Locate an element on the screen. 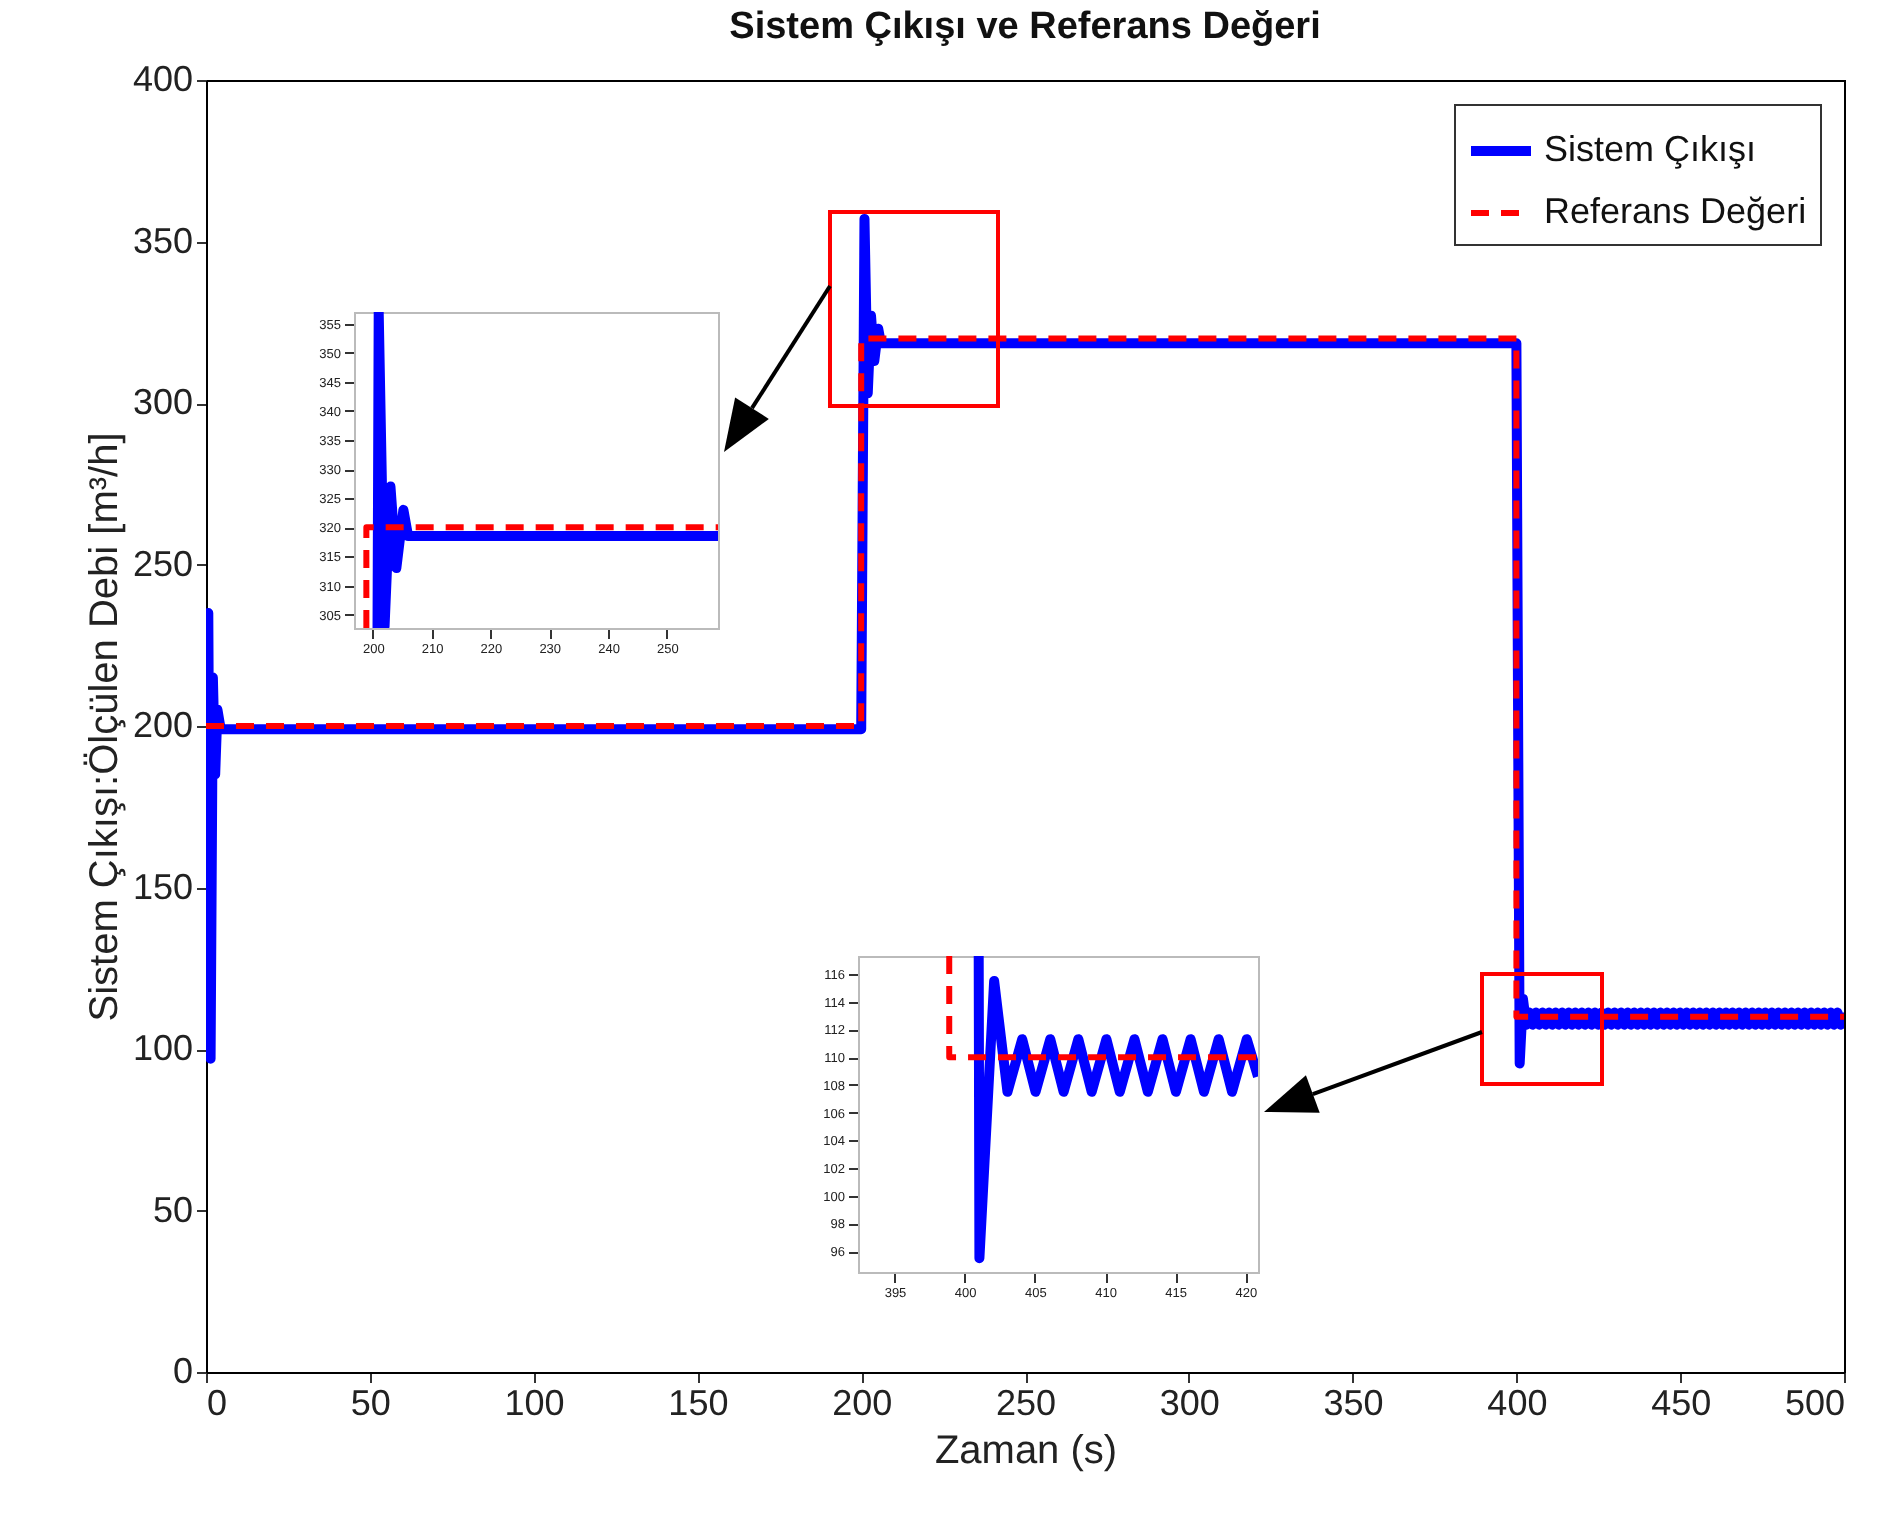 The image size is (1892, 1538). y-tick-label: 50 is located at coordinates (172, 1209).